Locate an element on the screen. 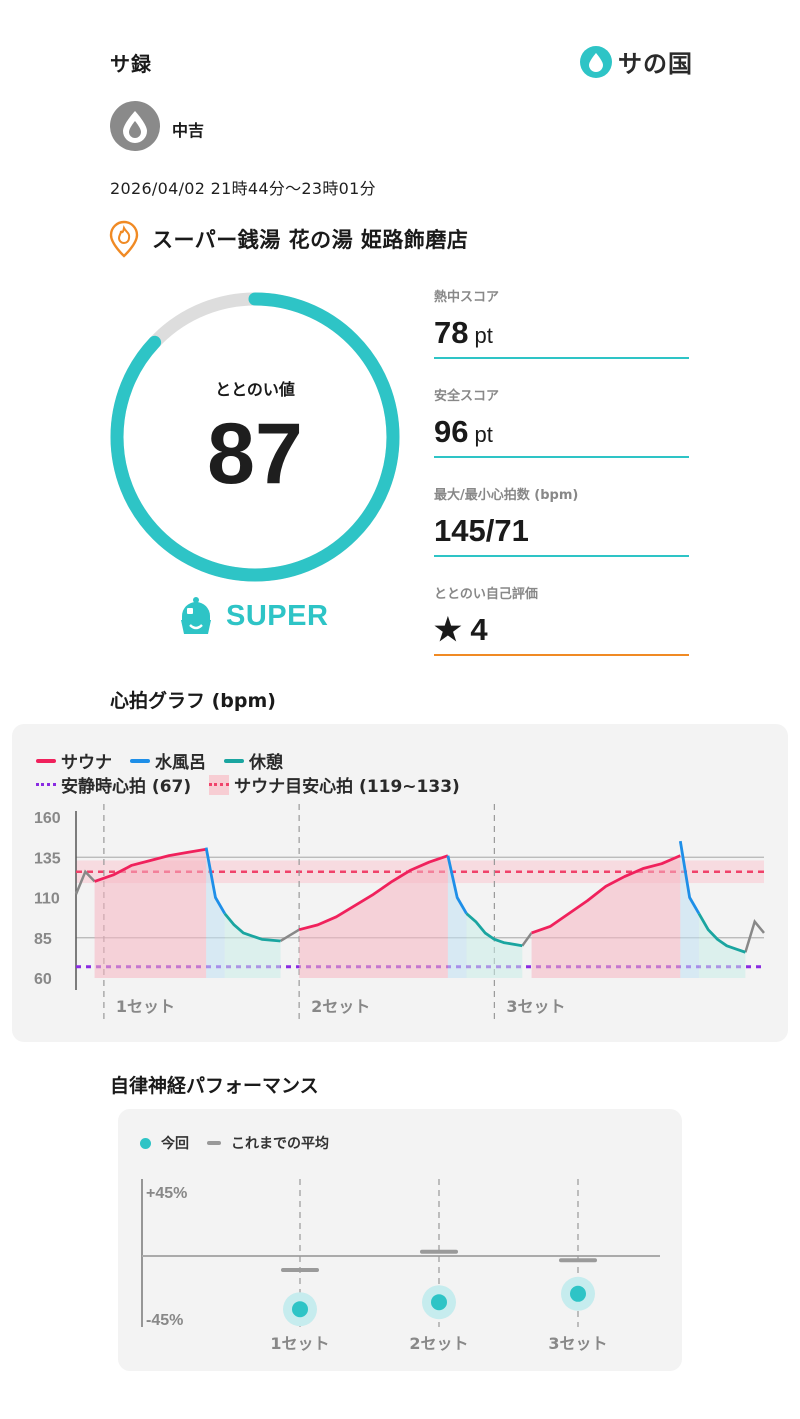  sauna-location-pin-icon is located at coordinates (124, 239).